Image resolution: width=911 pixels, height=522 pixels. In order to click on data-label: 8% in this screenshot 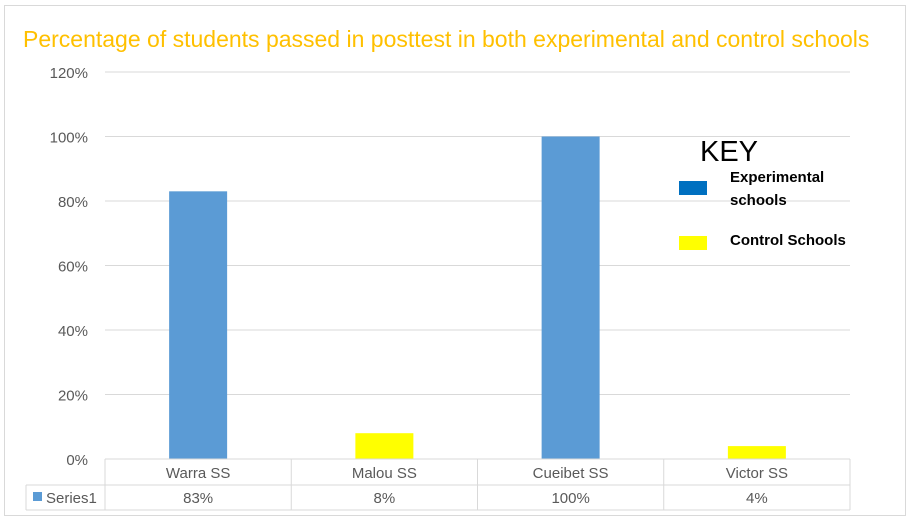, I will do `click(385, 498)`.